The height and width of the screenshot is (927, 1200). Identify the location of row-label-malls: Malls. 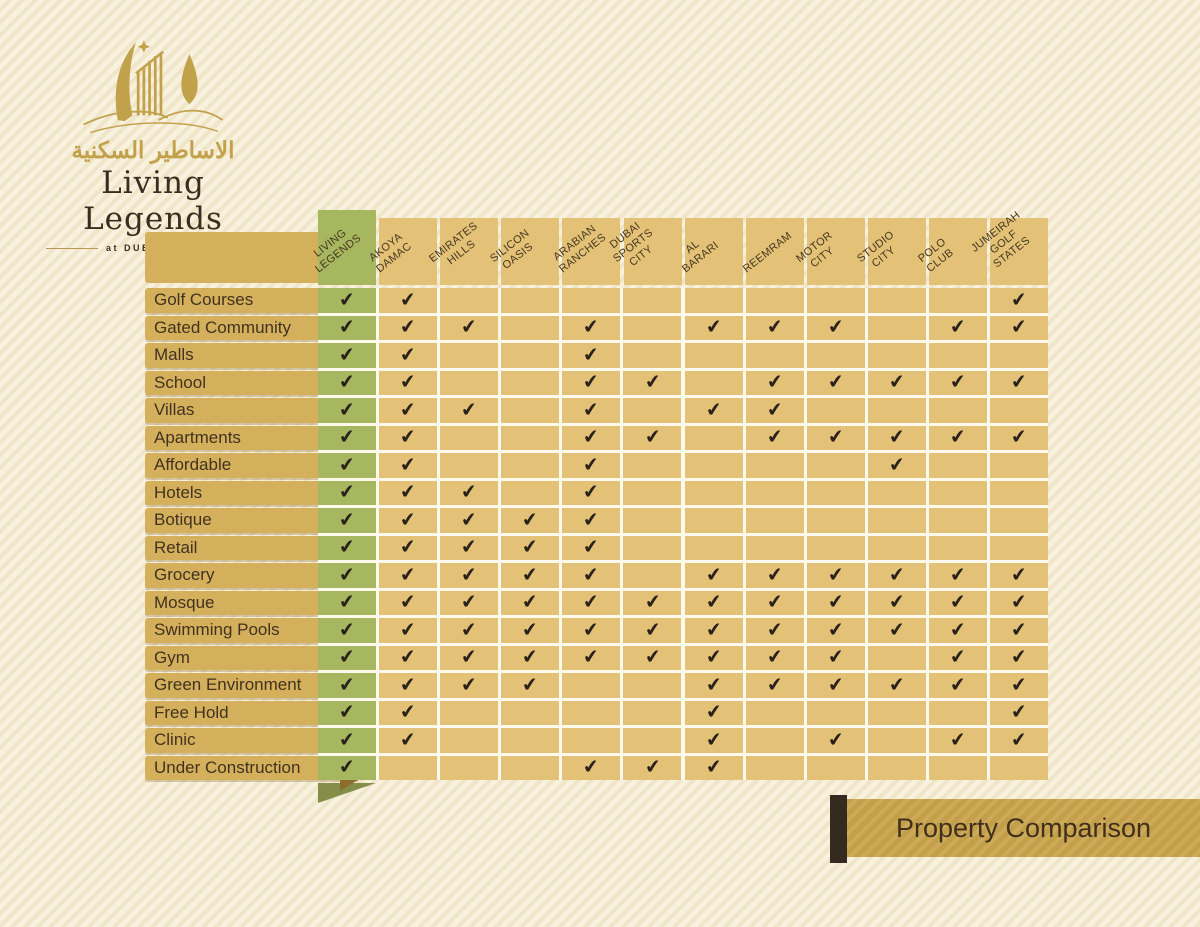
(231, 355).